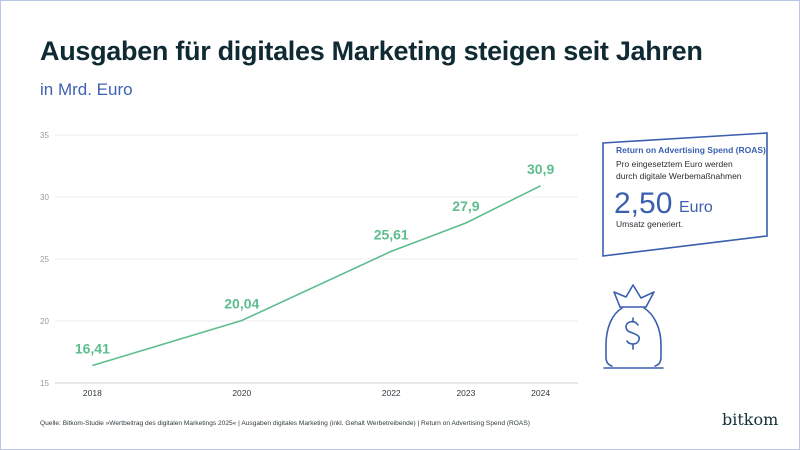 The height and width of the screenshot is (450, 800). I want to click on data-label: 16,41, so click(92, 349).